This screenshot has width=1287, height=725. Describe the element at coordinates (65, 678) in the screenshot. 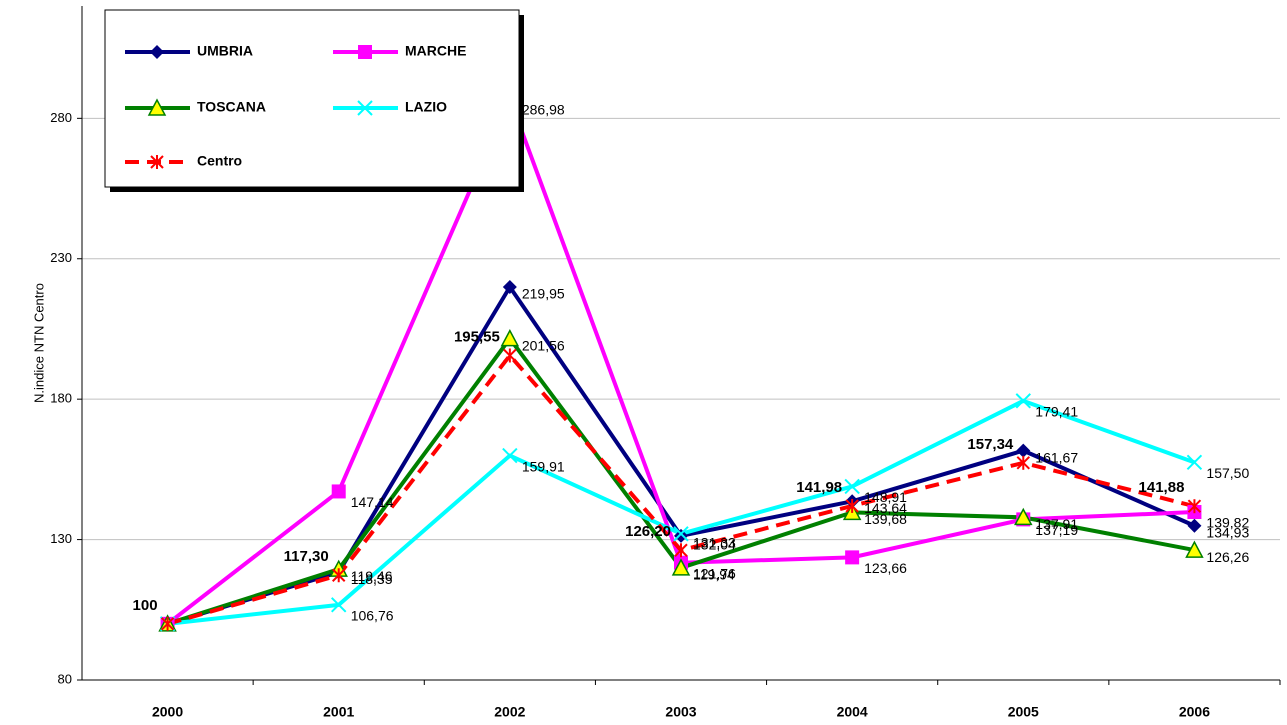

I see `y-tick-label: 80` at that location.